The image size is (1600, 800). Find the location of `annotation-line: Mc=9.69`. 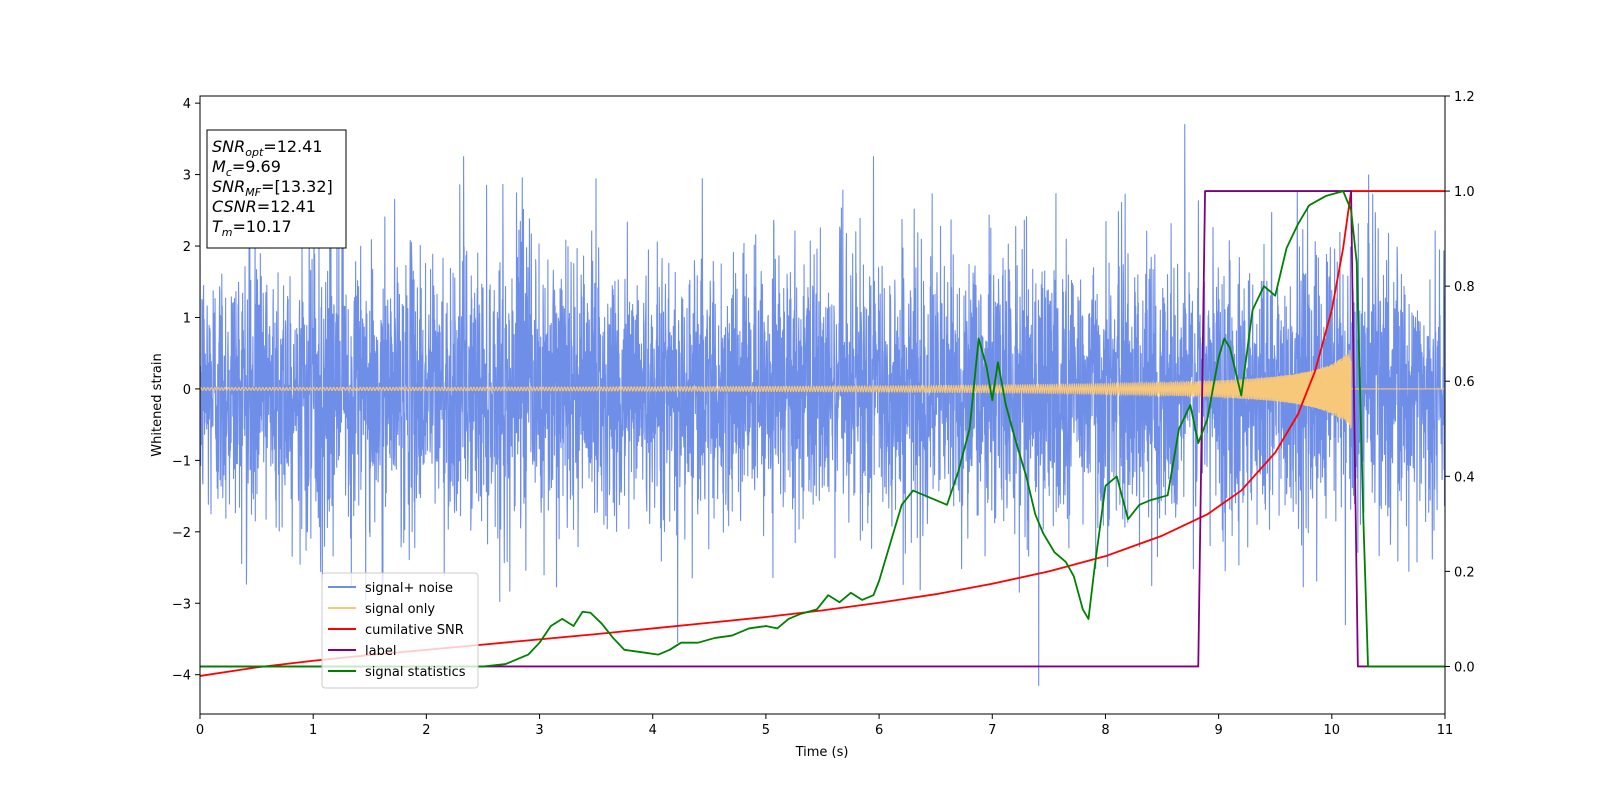

annotation-line: Mc=9.69 is located at coordinates (246, 168).